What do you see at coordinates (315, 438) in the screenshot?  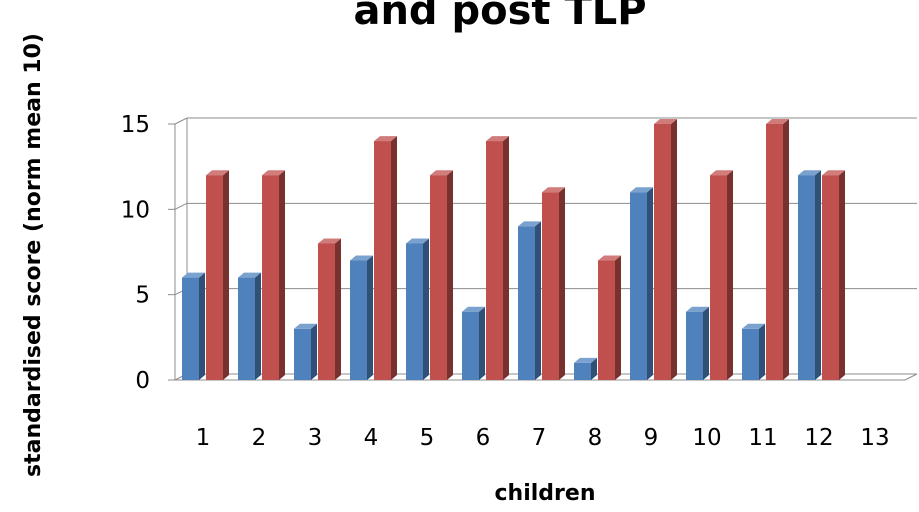 I see `x-tick-label: 3` at bounding box center [315, 438].